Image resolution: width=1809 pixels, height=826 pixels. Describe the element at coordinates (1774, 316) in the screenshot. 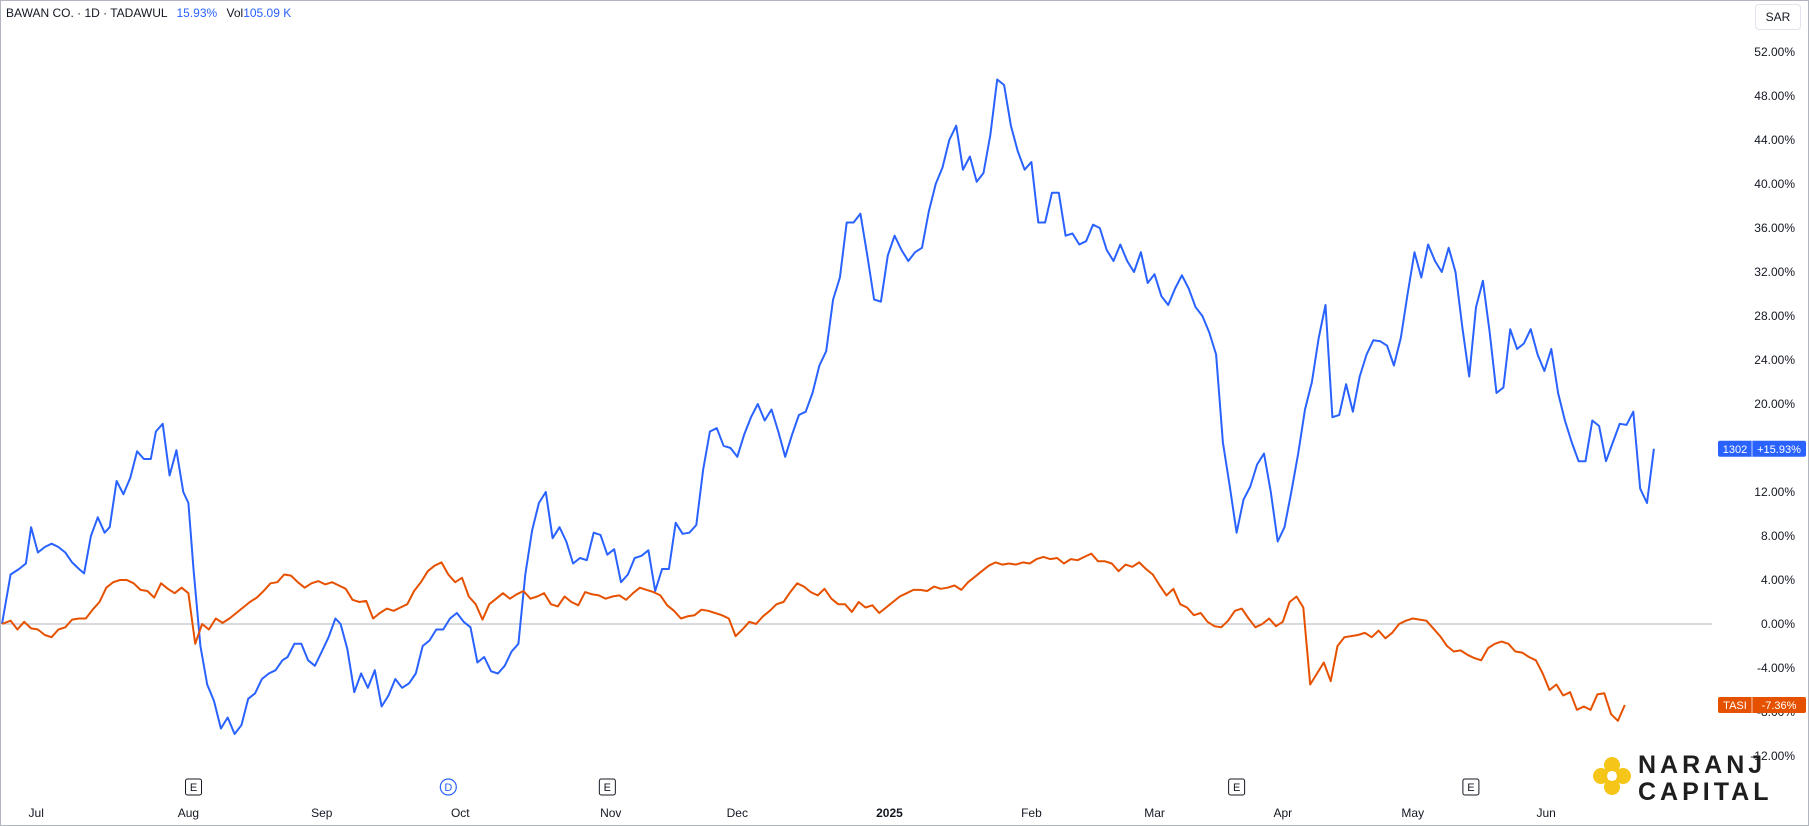

I see `y-tick-label: 28.00%` at that location.